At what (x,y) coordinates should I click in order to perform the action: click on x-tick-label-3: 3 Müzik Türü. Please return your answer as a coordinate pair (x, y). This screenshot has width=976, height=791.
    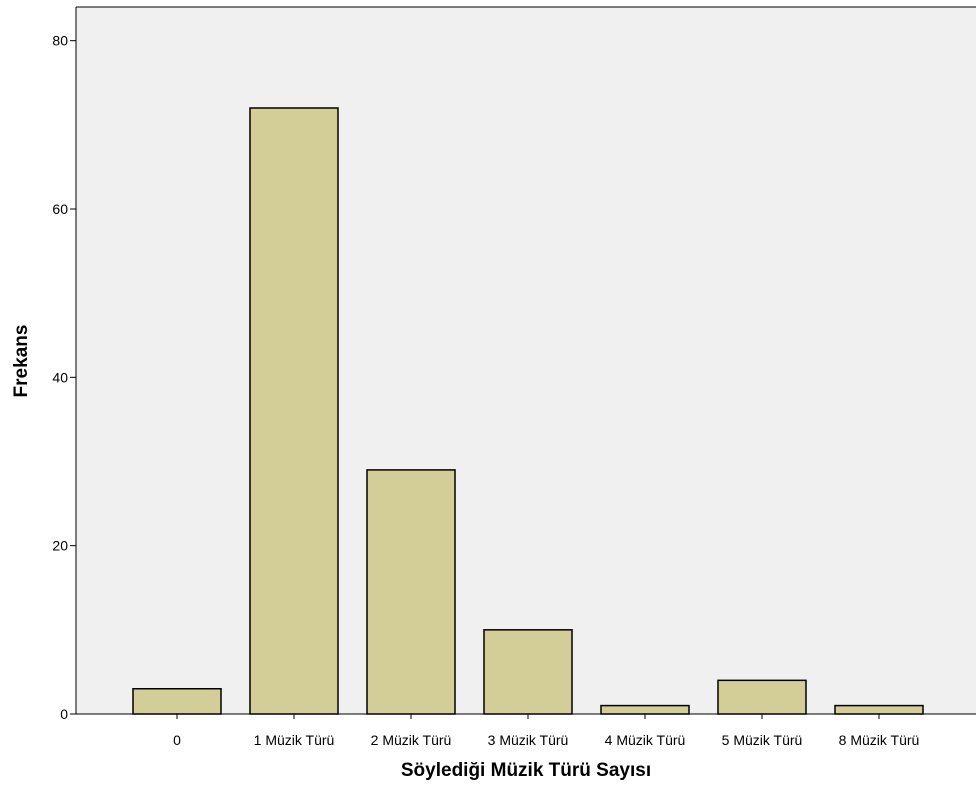
    Looking at the image, I should click on (528, 740).